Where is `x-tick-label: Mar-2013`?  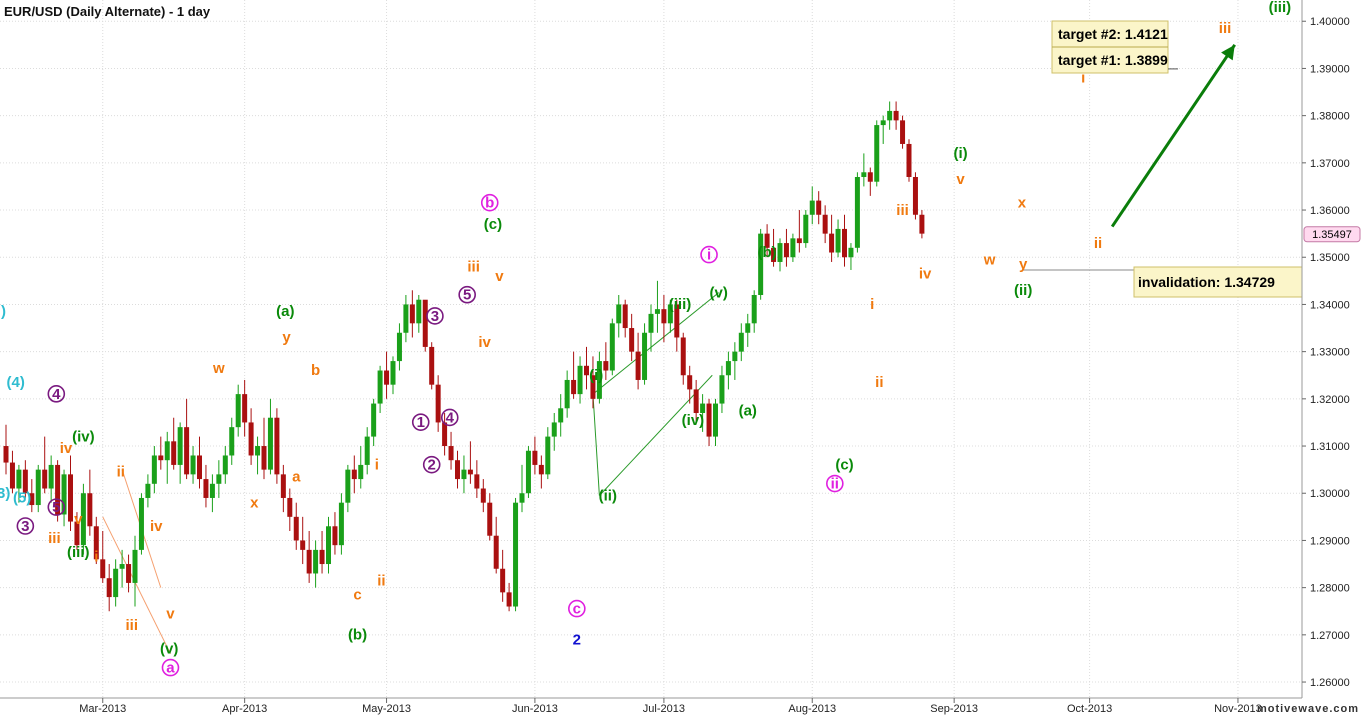
x-tick-label: Mar-2013 is located at coordinates (102, 709).